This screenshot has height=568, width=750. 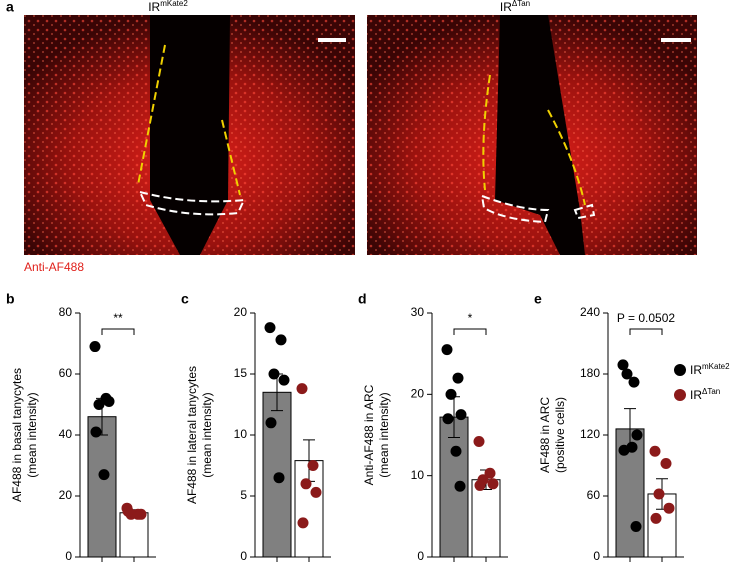 What do you see at coordinates (470, 318) in the screenshot?
I see `annotation: *` at bounding box center [470, 318].